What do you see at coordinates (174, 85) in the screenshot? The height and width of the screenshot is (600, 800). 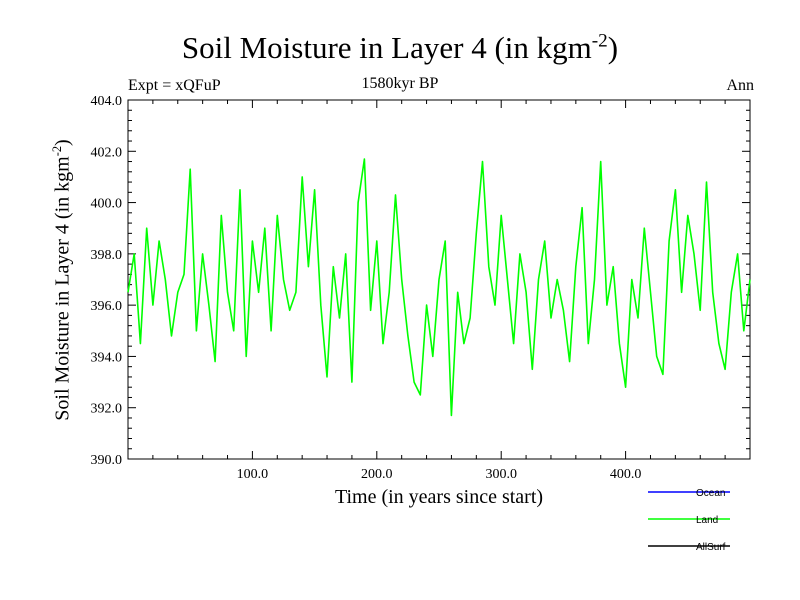 I see `experiment-label: Expt = xQFuP` at bounding box center [174, 85].